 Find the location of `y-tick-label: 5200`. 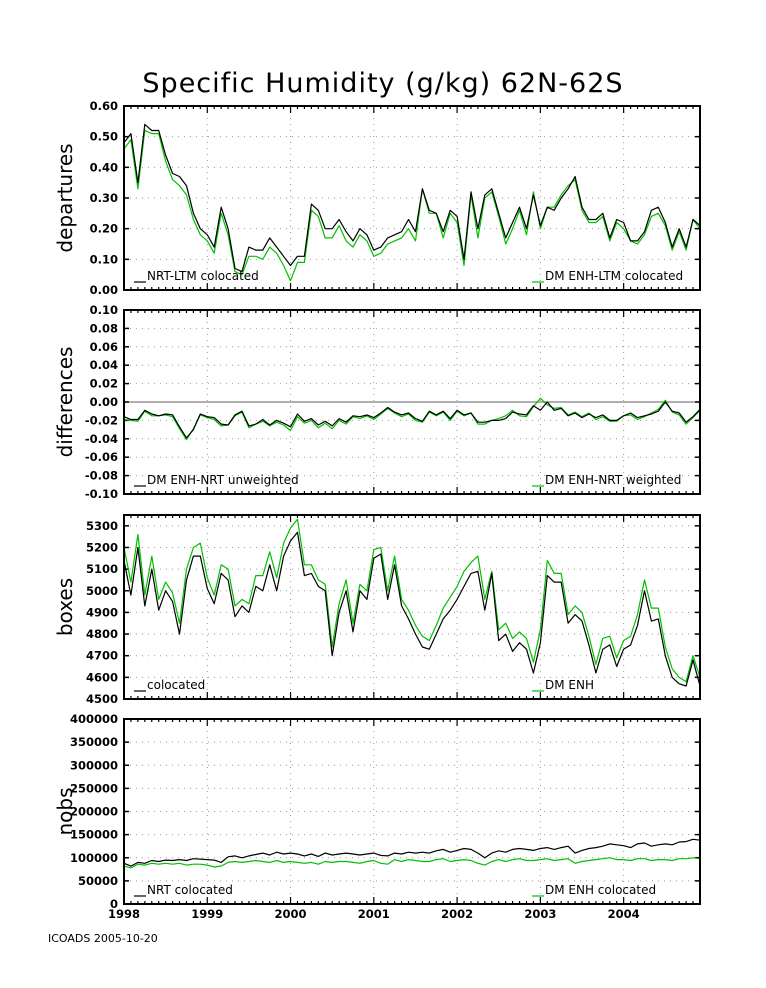

y-tick-label: 5200 is located at coordinates (102, 547).